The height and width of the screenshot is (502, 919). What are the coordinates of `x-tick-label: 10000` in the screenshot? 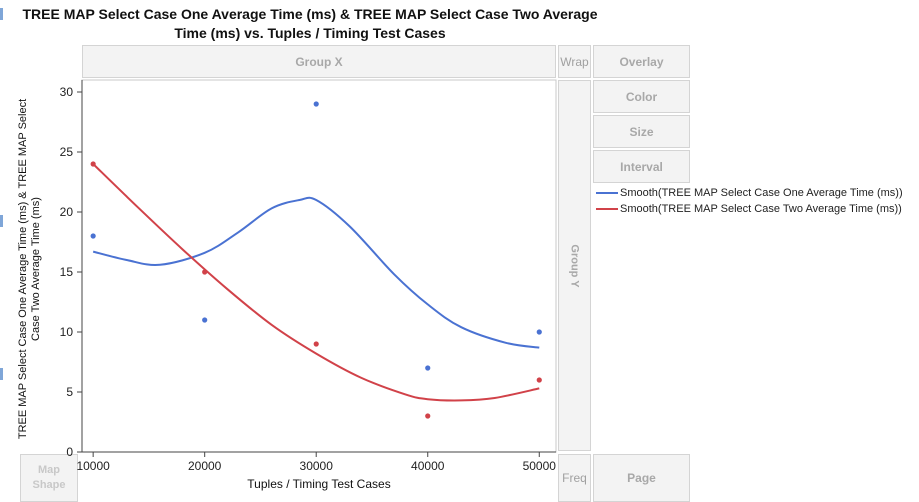 It's located at (93, 466).